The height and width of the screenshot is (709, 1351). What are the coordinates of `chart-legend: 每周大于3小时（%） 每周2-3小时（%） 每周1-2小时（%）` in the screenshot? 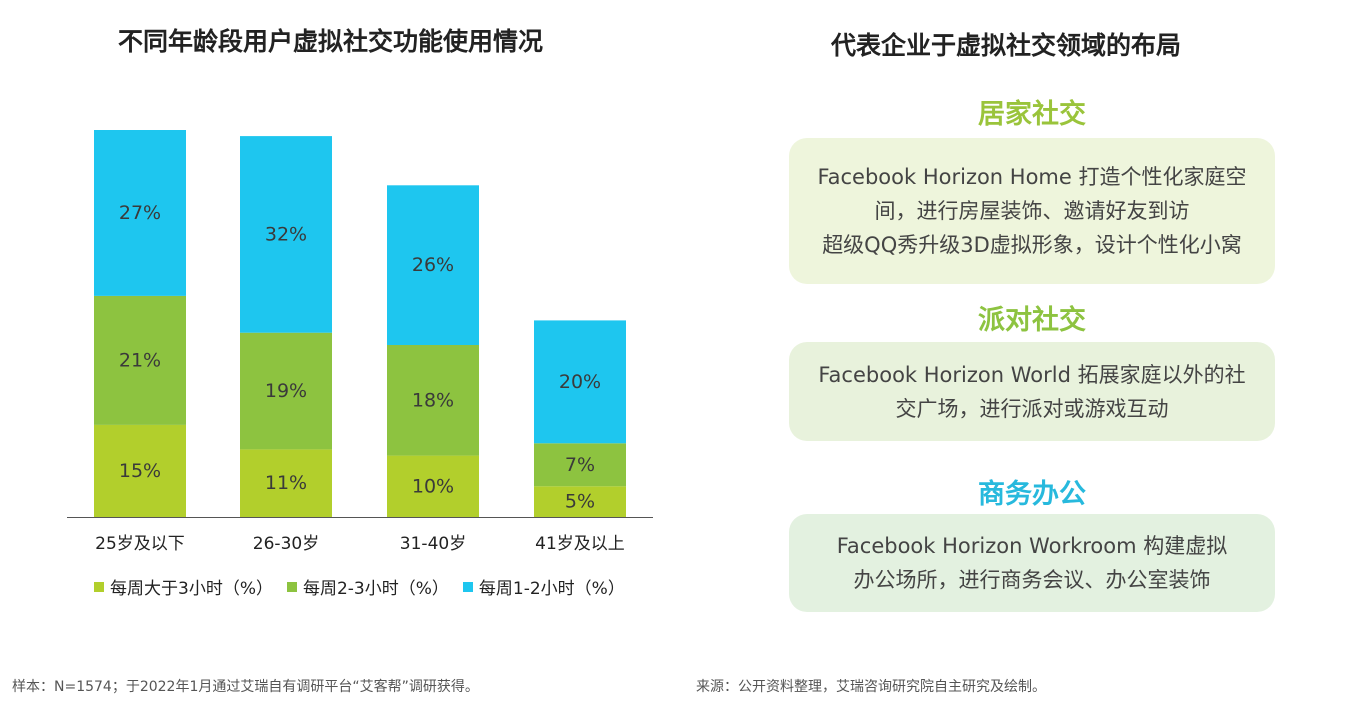 It's located at (359, 586).